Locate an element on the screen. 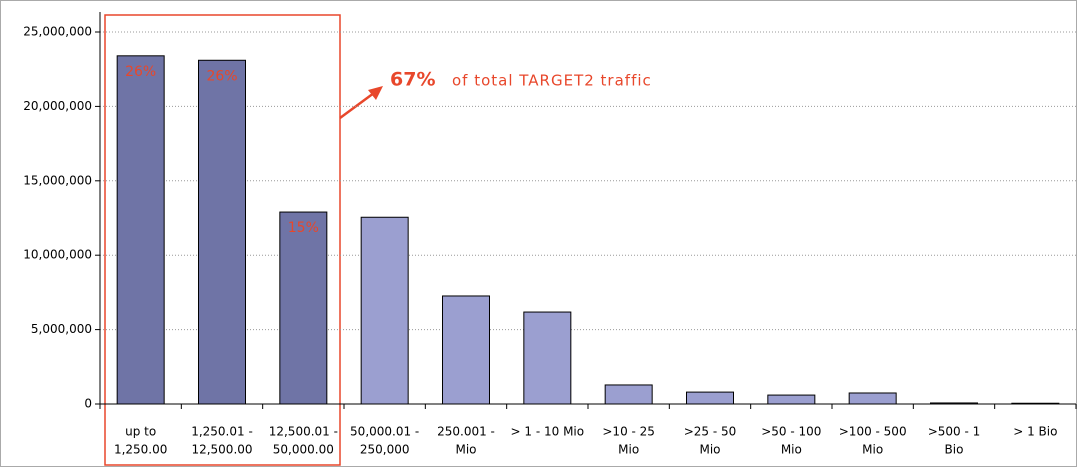  x-tick-label: > 1 - 10 Mio is located at coordinates (548, 432).